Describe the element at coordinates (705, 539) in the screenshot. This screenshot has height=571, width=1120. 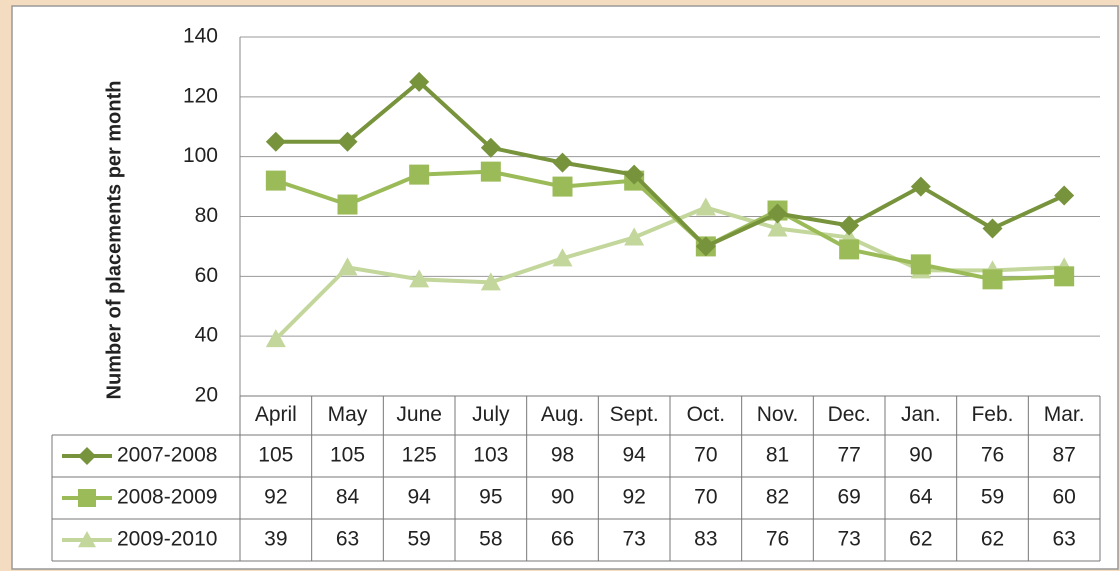
I see `table-value: 83` at that location.